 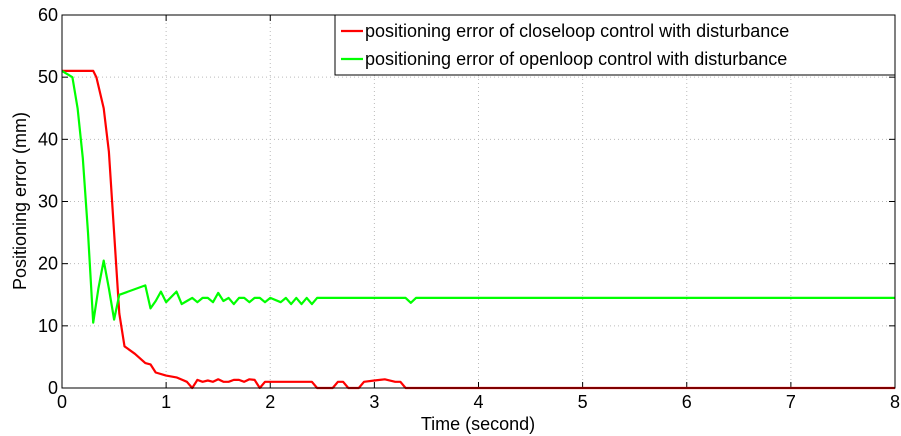 What do you see at coordinates (615, 45) in the screenshot?
I see `legend-box` at bounding box center [615, 45].